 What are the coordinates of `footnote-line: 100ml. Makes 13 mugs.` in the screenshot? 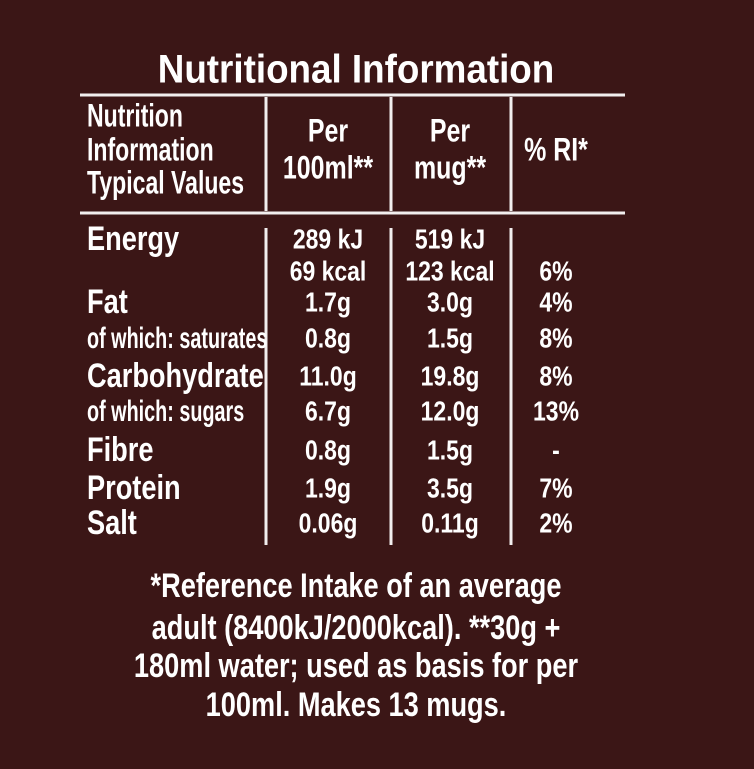 It's located at (356, 704).